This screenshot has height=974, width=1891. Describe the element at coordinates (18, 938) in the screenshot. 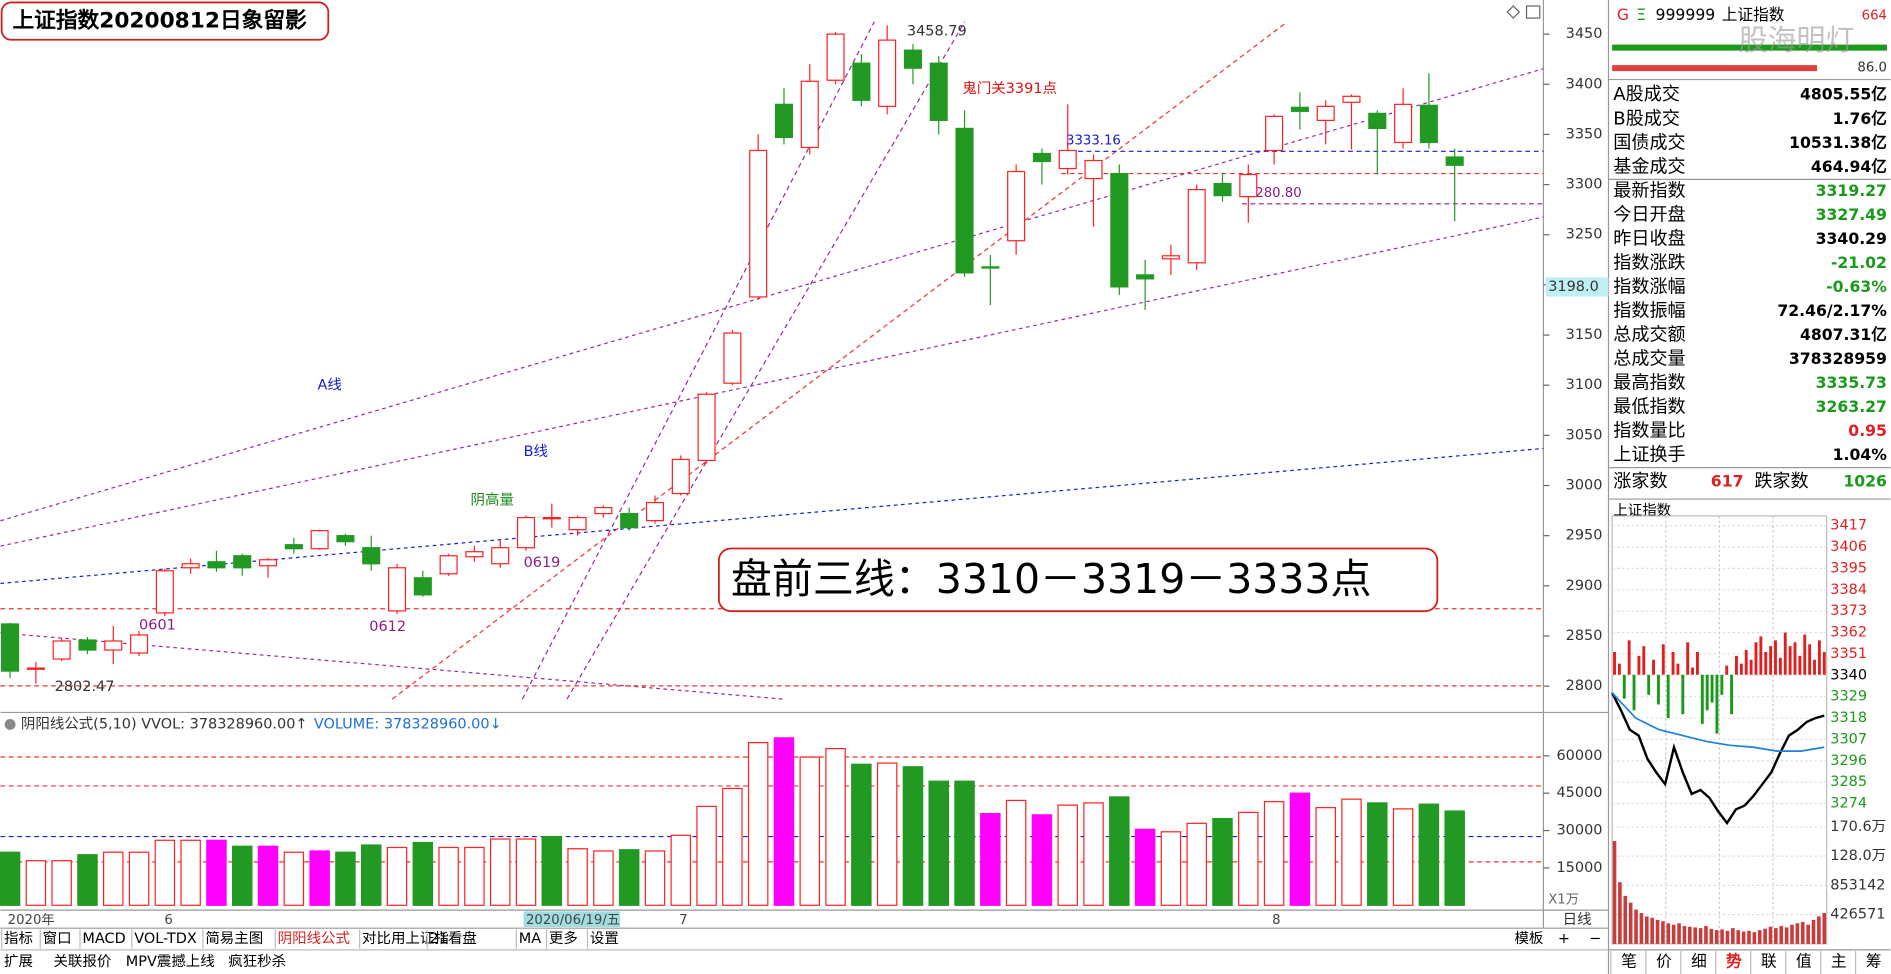

I see `toolbar-button: 指标` at that location.